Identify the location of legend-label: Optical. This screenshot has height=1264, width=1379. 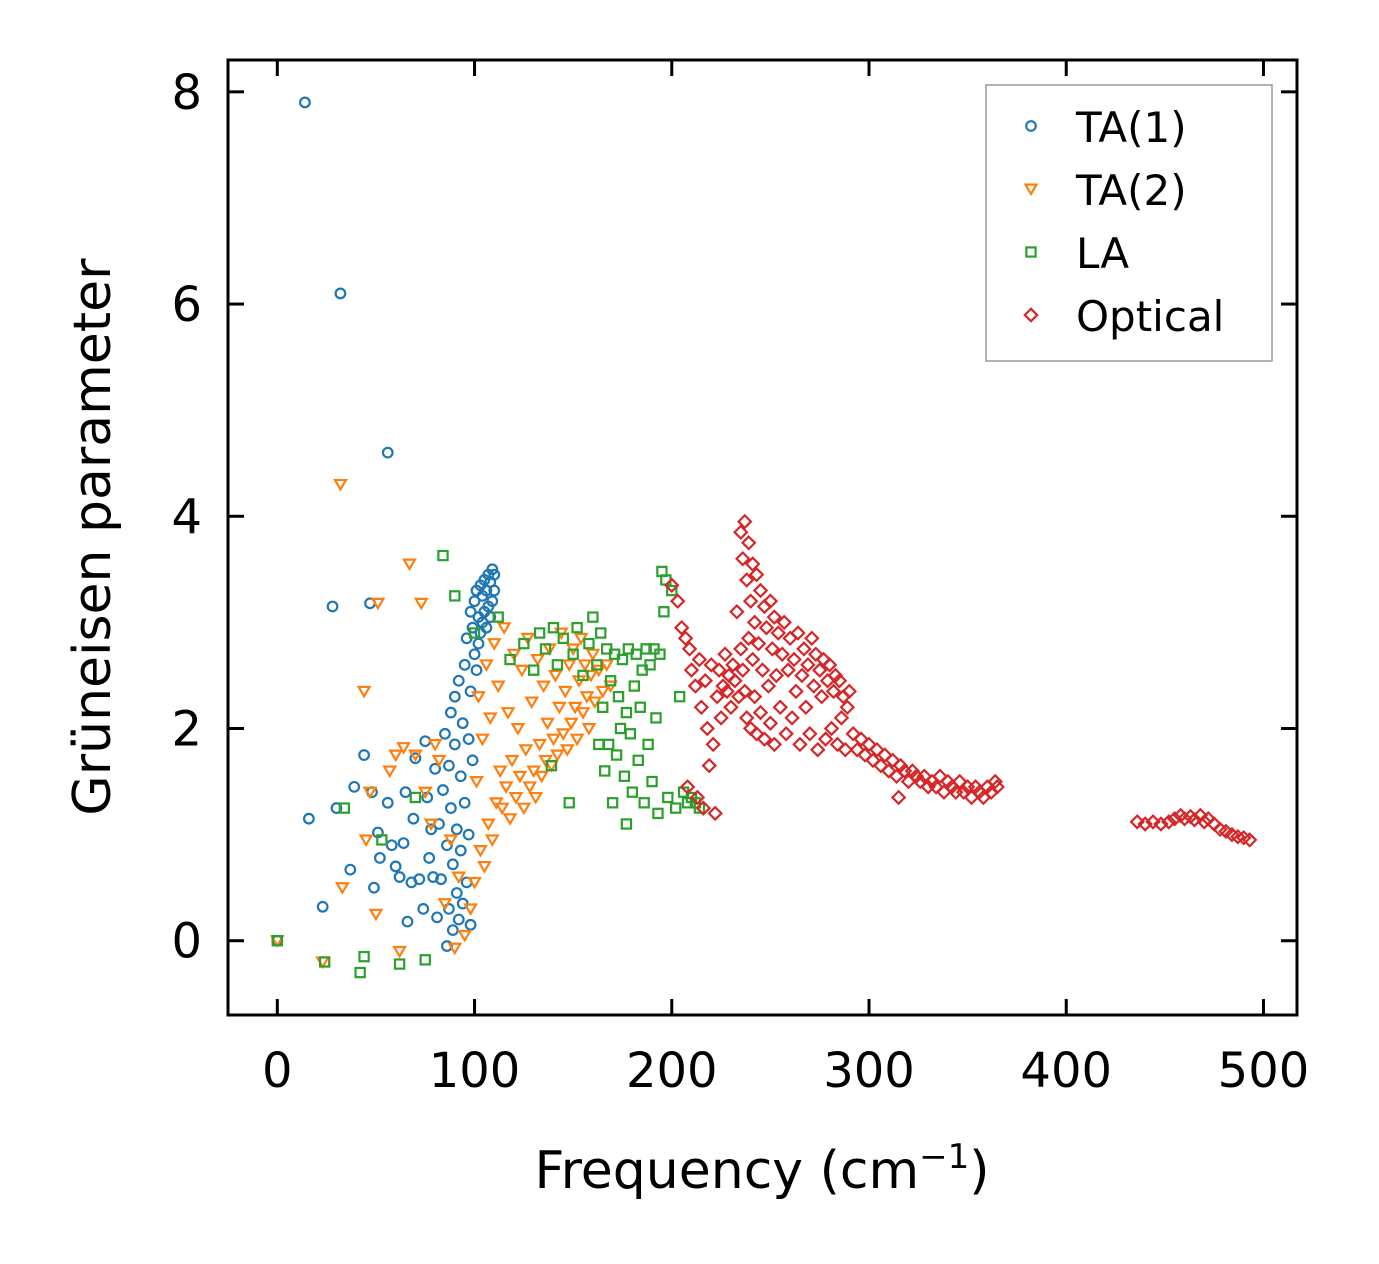
(1150, 316).